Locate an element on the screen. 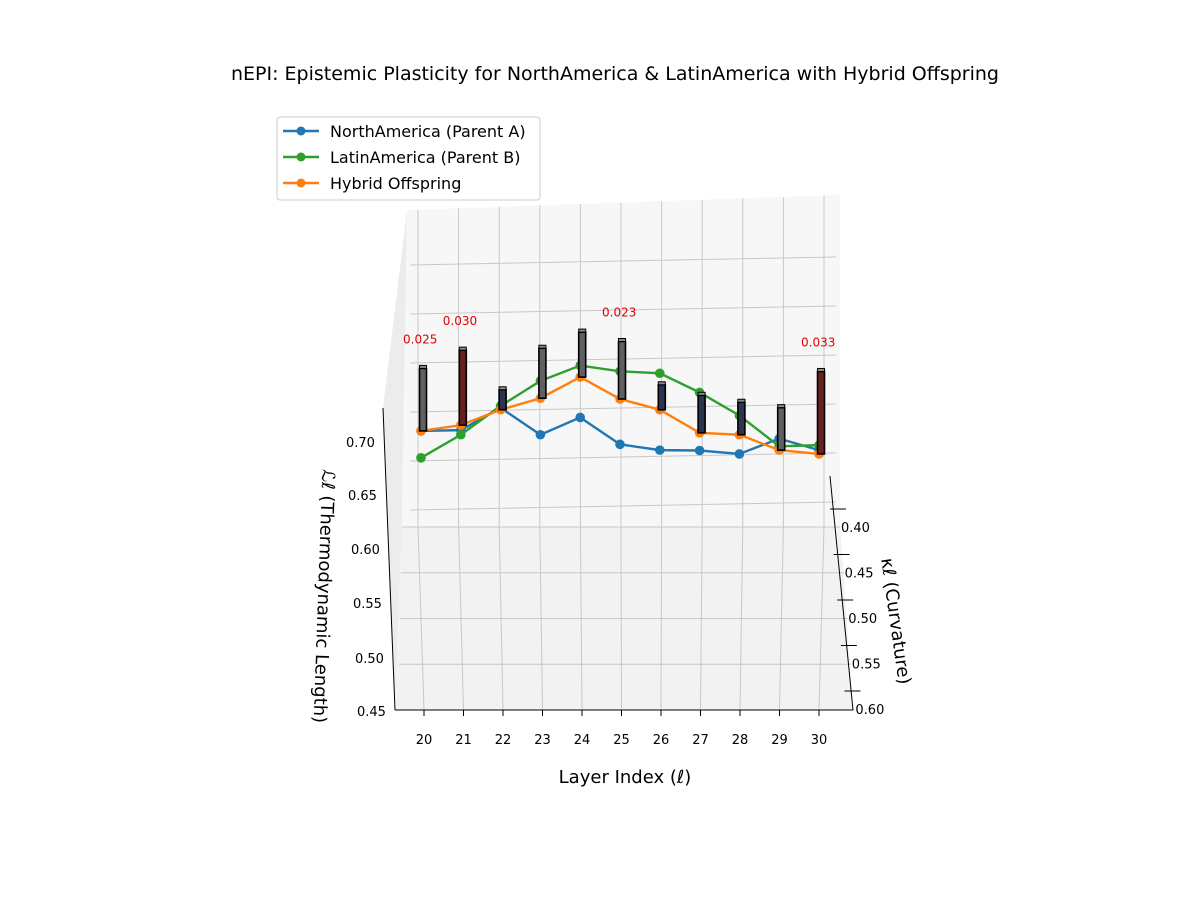  x-tick-label: 24 is located at coordinates (582, 740).